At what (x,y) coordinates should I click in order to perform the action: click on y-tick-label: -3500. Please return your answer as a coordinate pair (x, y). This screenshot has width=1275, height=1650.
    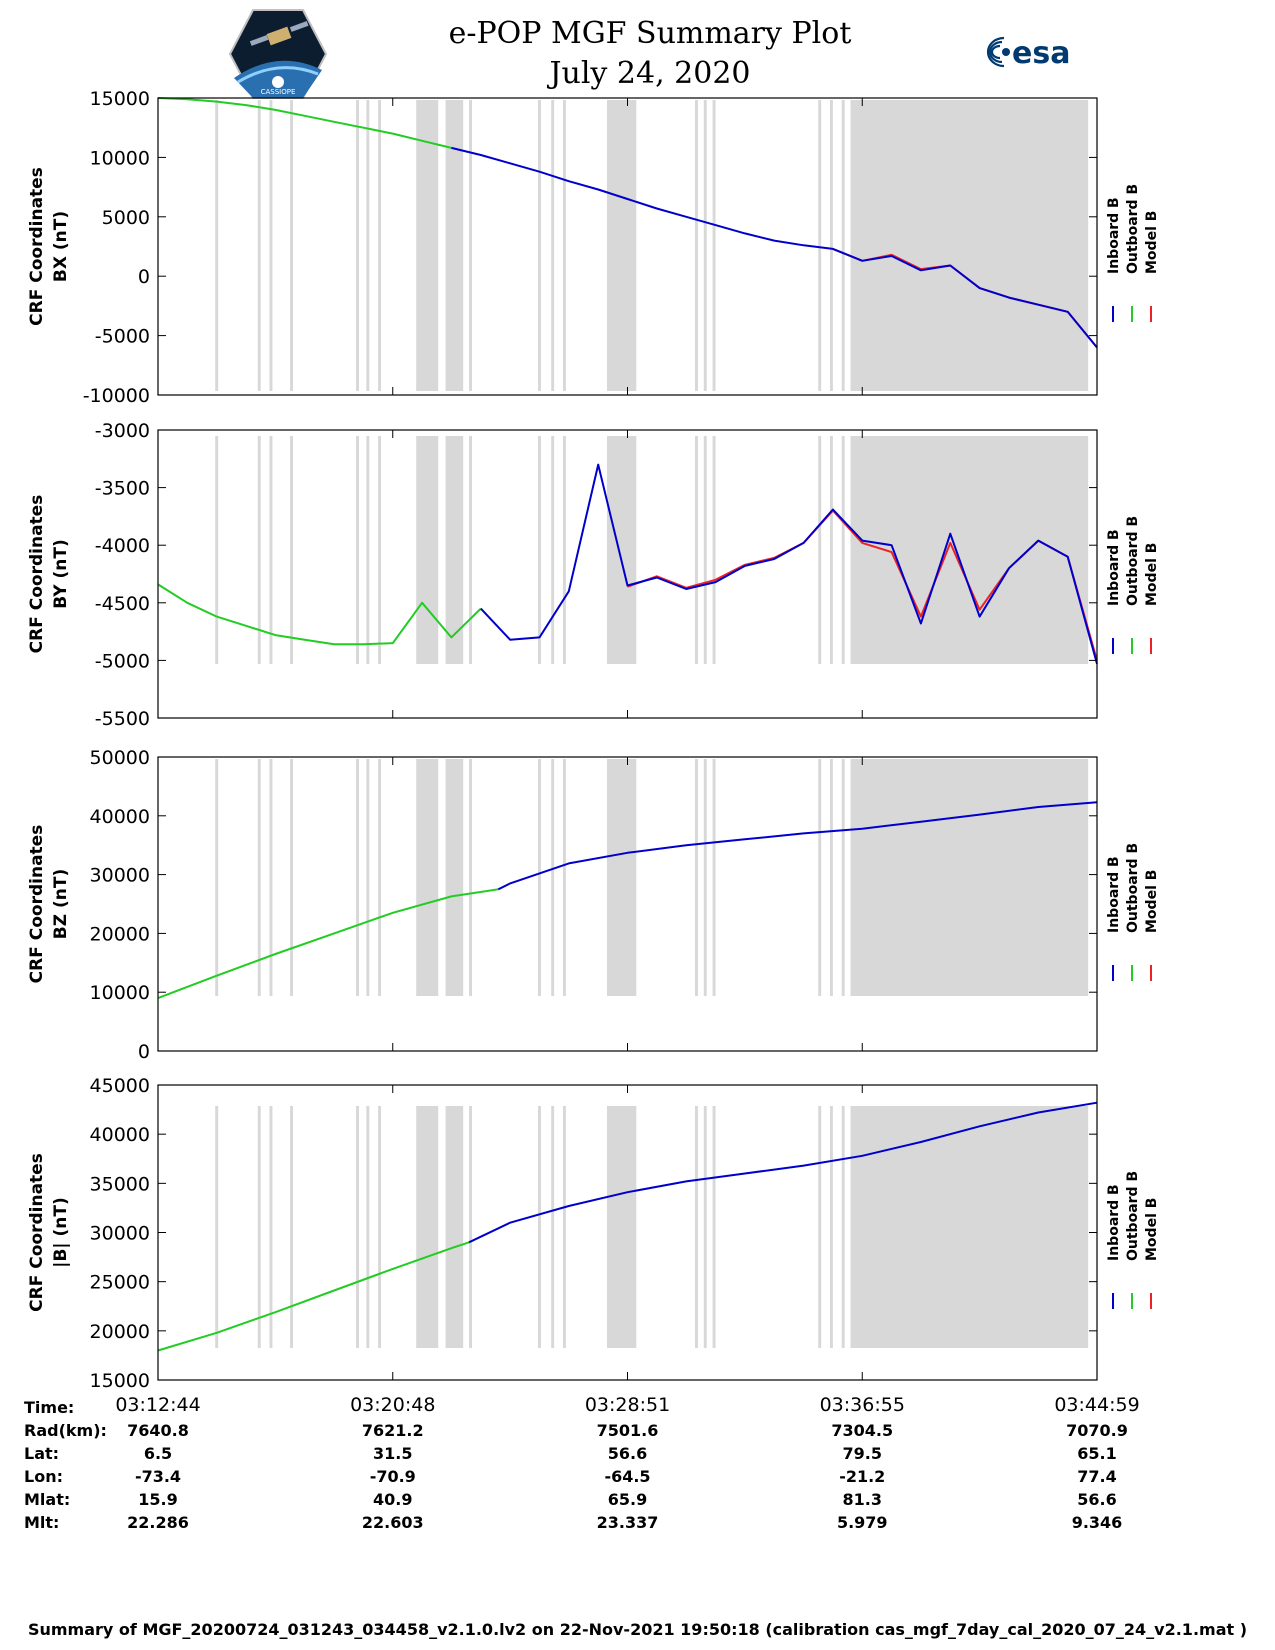
    Looking at the image, I should click on (122, 489).